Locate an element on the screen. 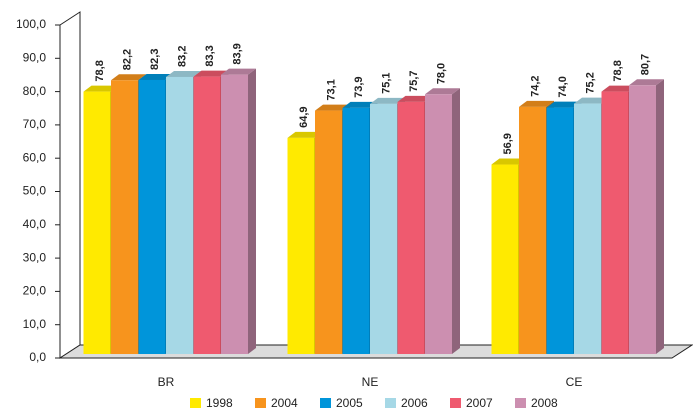  value-label: 75,7 is located at coordinates (414, 80).